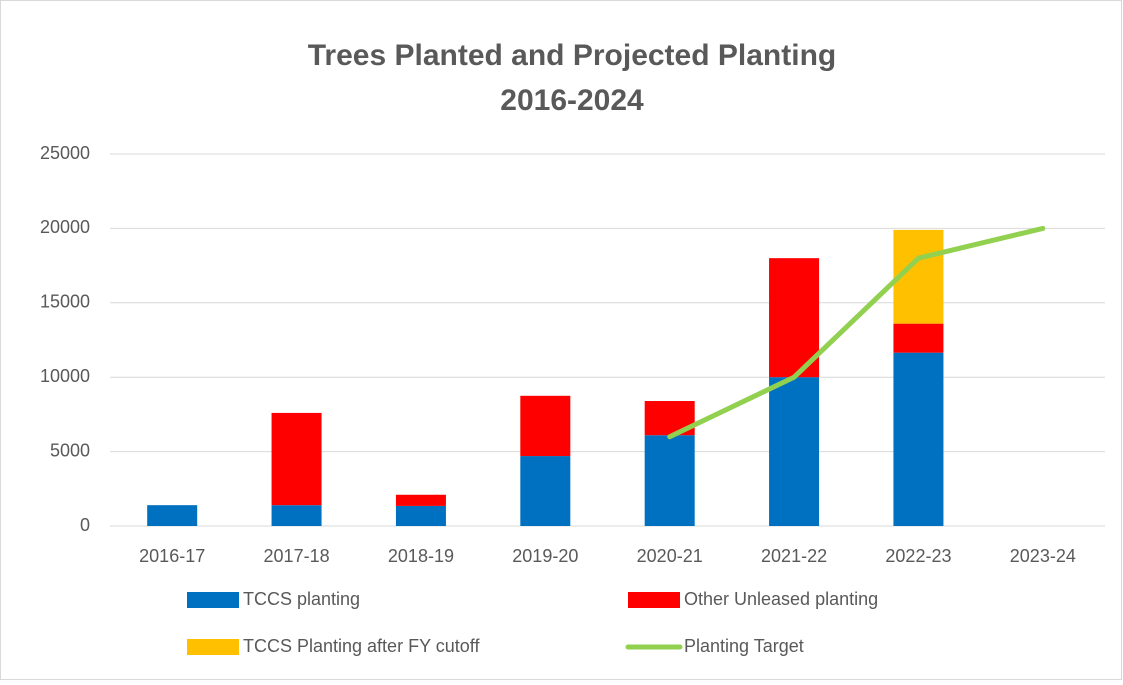  What do you see at coordinates (670, 556) in the screenshot?
I see `x-tick-label: 2020-21` at bounding box center [670, 556].